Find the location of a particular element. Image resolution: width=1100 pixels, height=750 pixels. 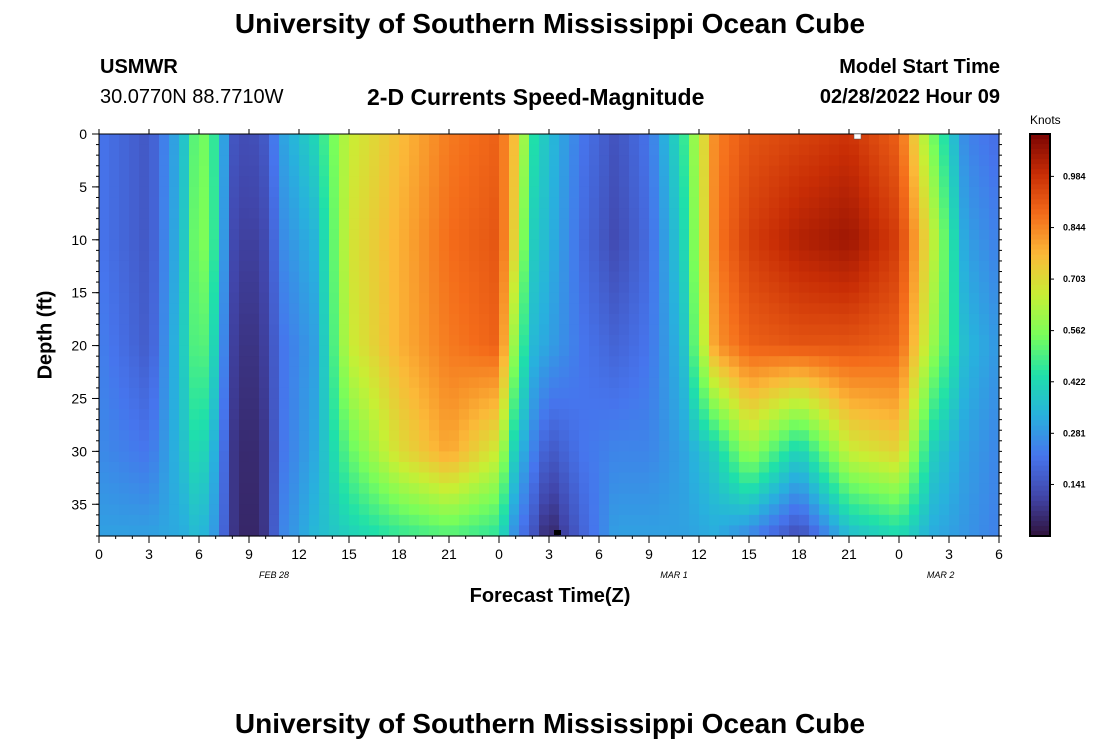

date-label: MAR 1 is located at coordinates (674, 575).